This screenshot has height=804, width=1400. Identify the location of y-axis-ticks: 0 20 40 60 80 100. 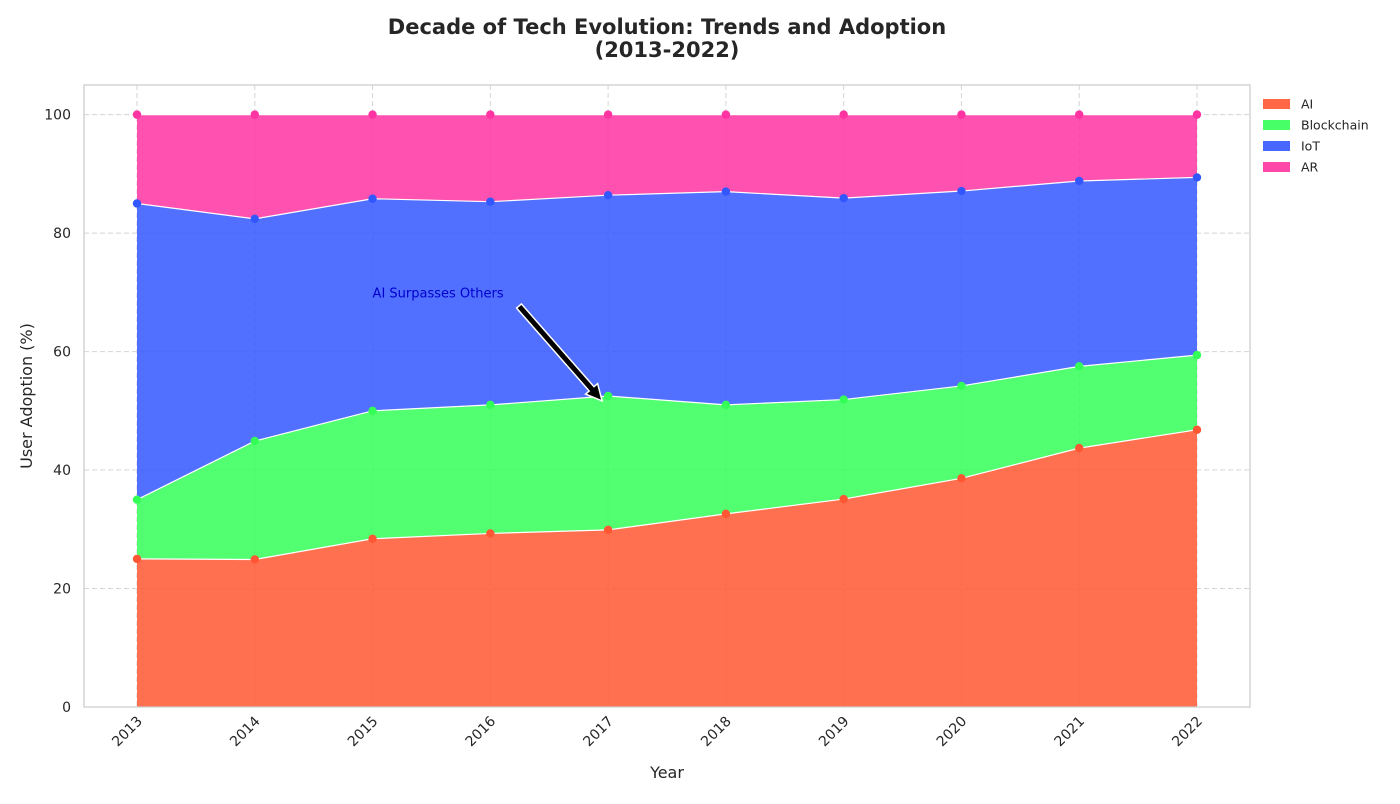
(57, 412).